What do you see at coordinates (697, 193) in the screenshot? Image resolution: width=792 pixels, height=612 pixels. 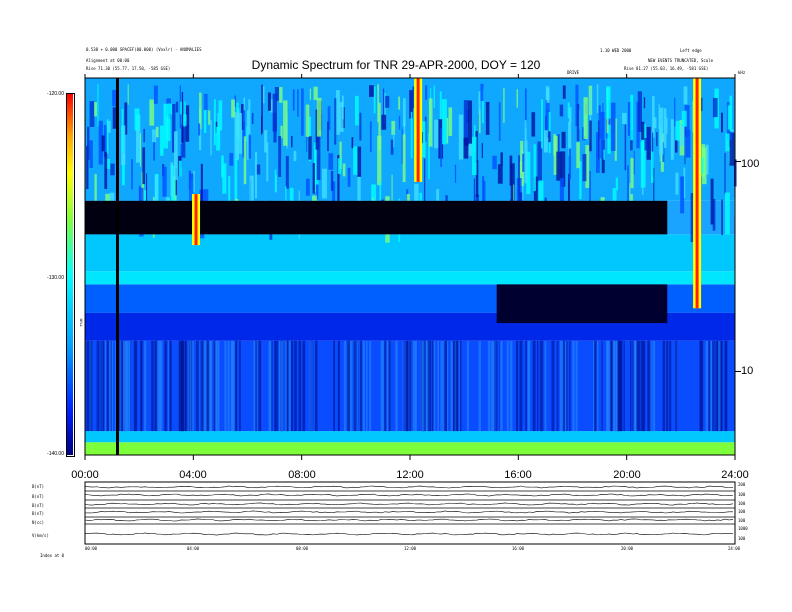 I see `burst-core` at bounding box center [697, 193].